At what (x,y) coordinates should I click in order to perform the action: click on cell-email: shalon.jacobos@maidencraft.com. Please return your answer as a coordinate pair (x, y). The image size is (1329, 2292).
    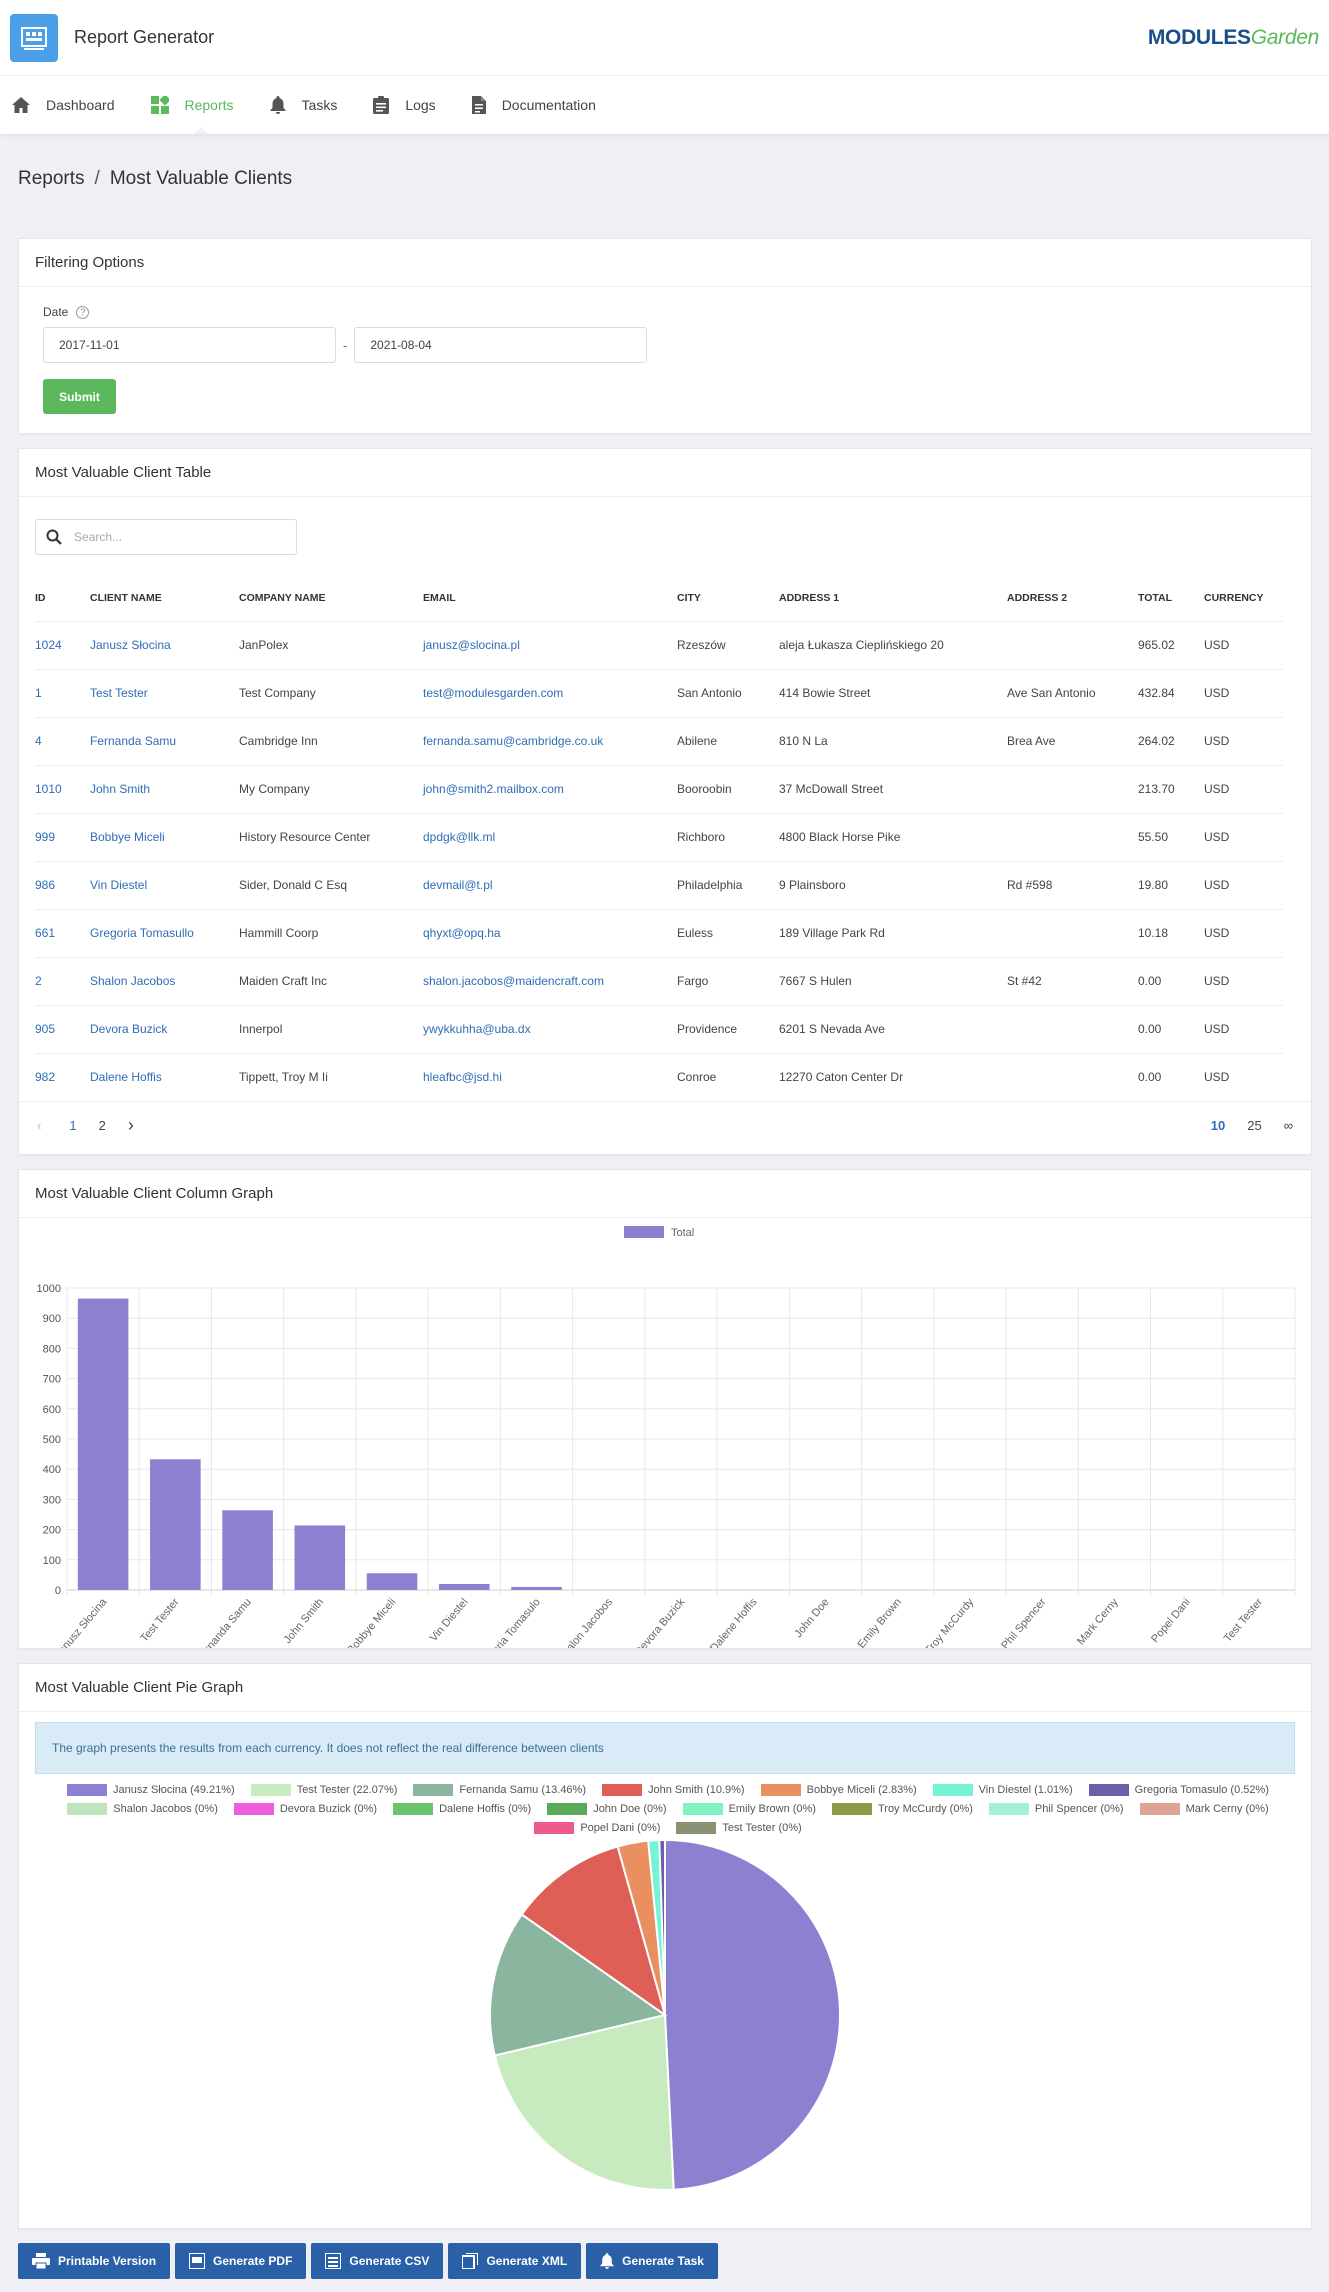
    Looking at the image, I should click on (550, 980).